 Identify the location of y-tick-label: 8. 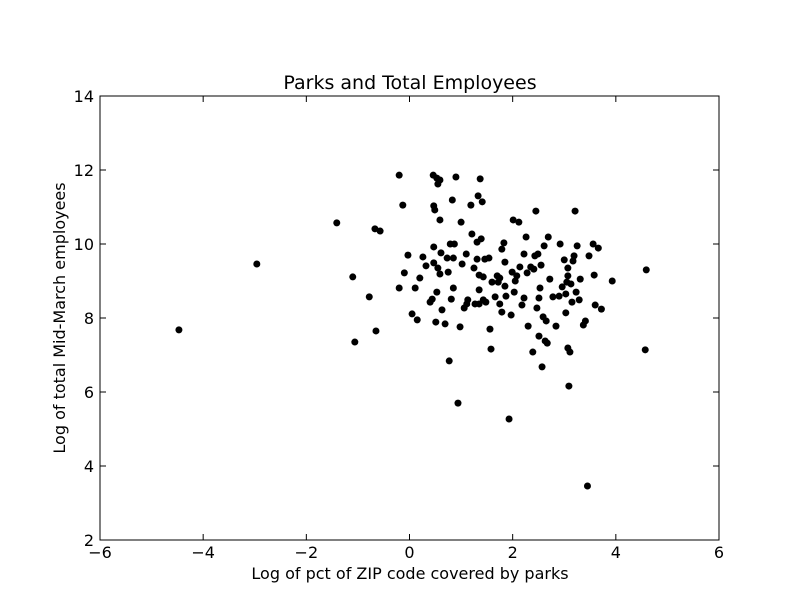
(89, 318).